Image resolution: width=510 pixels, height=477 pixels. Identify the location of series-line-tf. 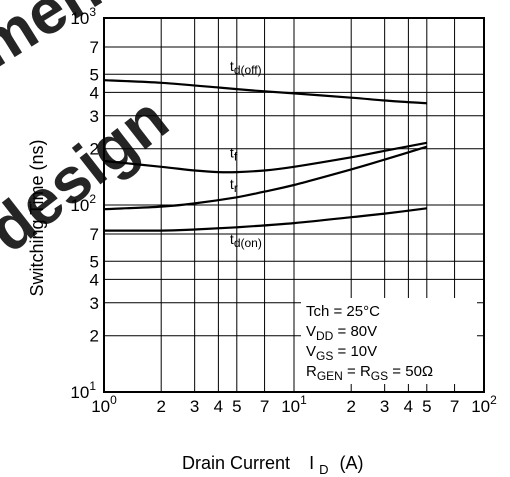
(265, 157).